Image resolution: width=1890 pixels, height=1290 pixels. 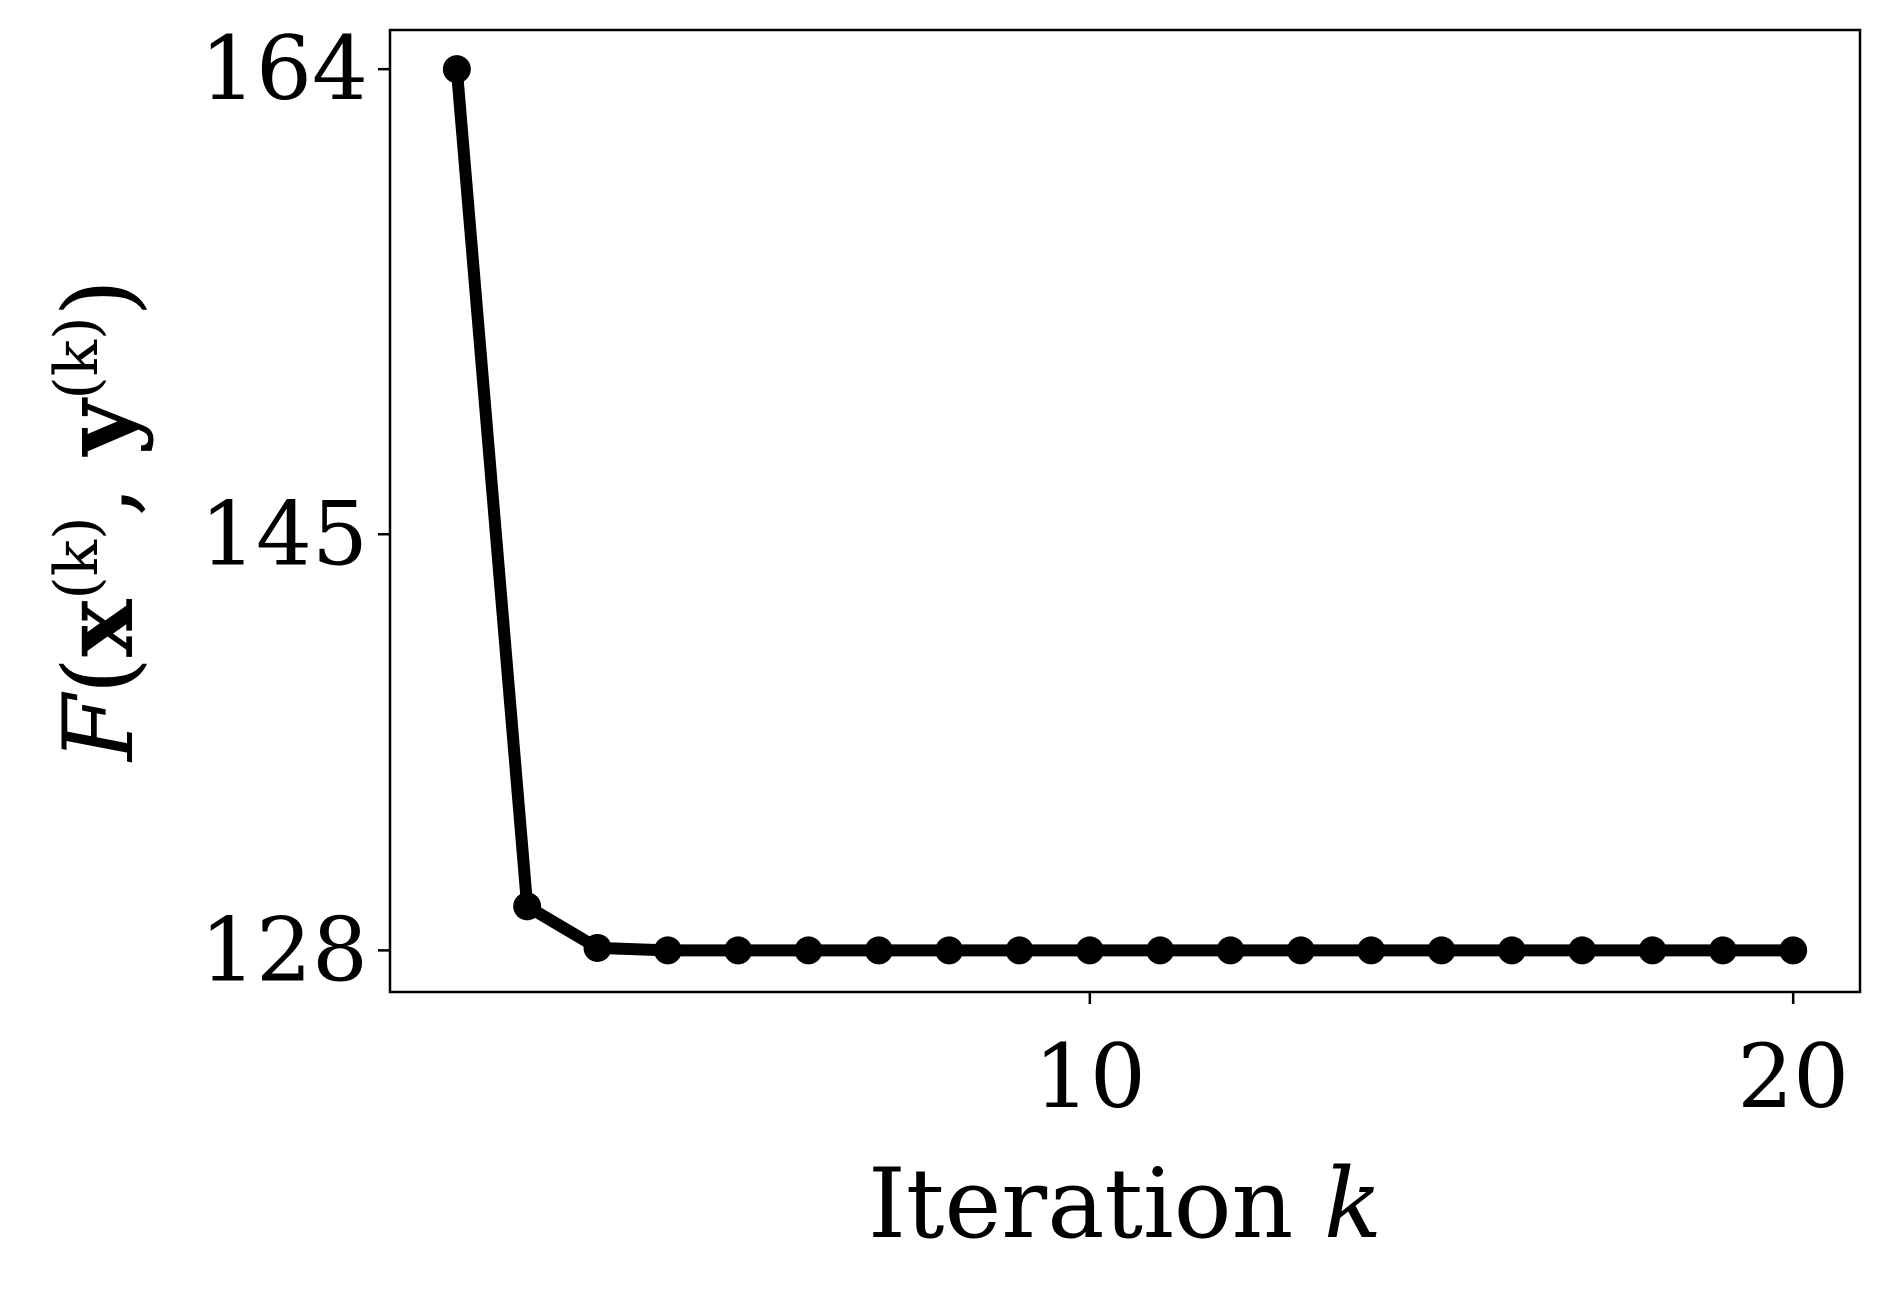 What do you see at coordinates (284, 533) in the screenshot?
I see `y-tick-label: 145` at bounding box center [284, 533].